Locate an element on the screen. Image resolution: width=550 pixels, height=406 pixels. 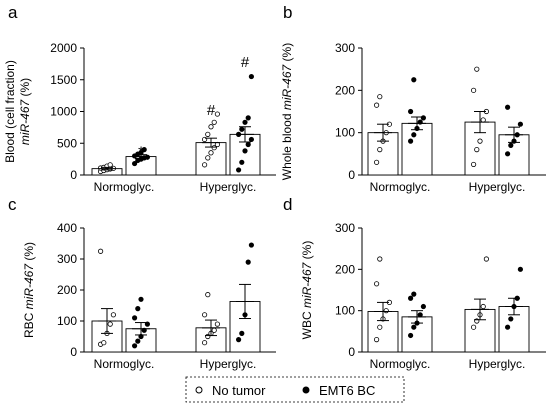
y-axis-title-prefix: RBC is located at coordinates (29, 323).